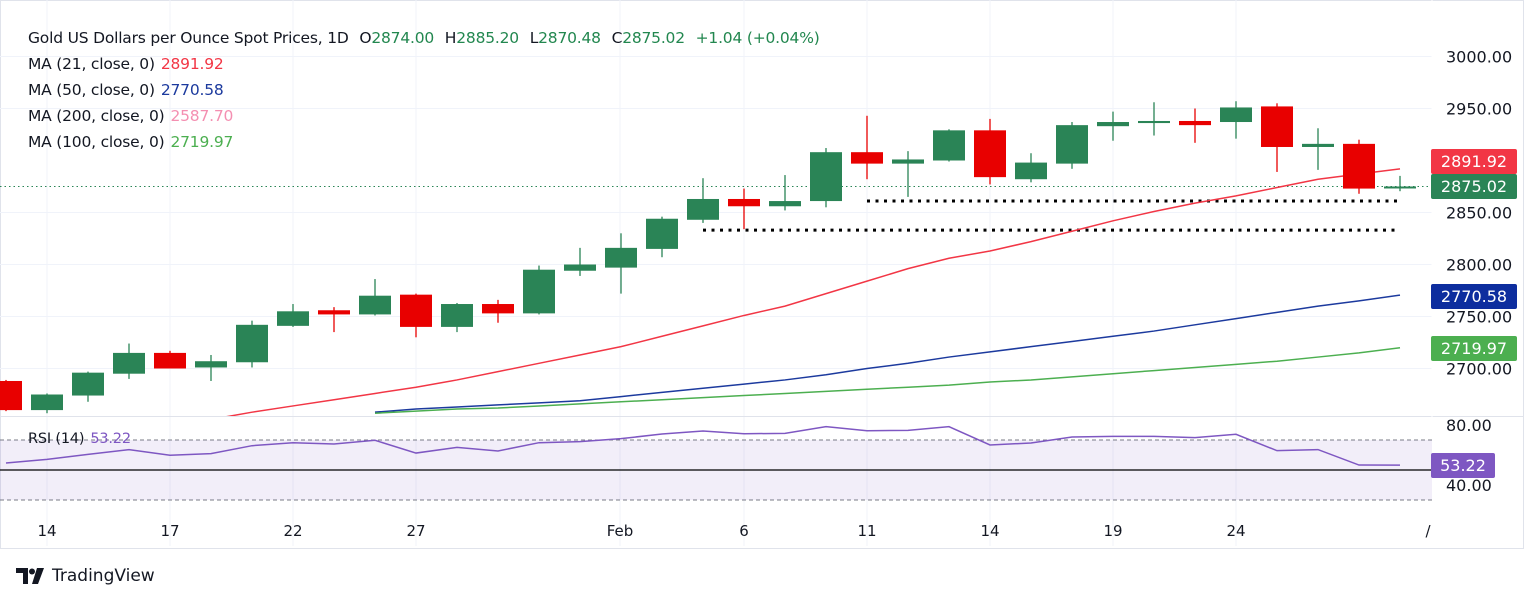  I want to click on legend-ma200: MA (200, close, 0) 2587.70, so click(131, 116).